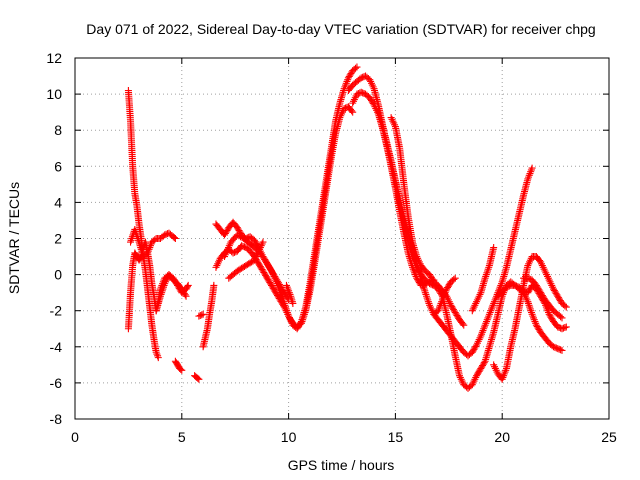  I want to click on x-tick-label: 25, so click(609, 437).